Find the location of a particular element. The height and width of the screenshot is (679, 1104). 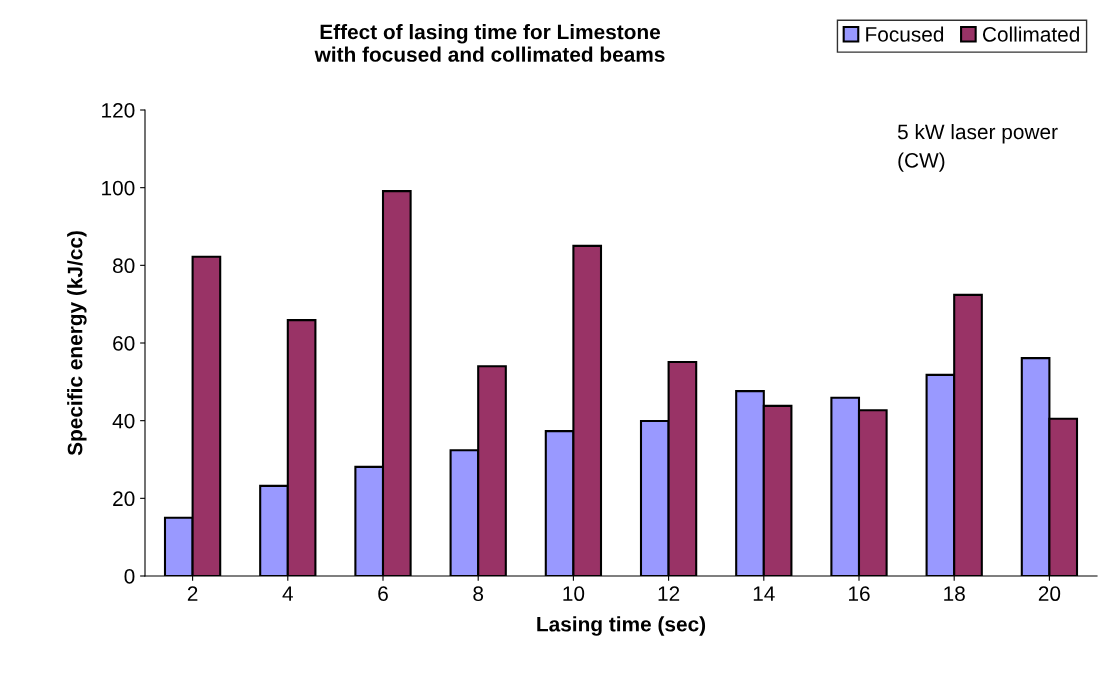

legend-label: Collimated is located at coordinates (1030, 34).